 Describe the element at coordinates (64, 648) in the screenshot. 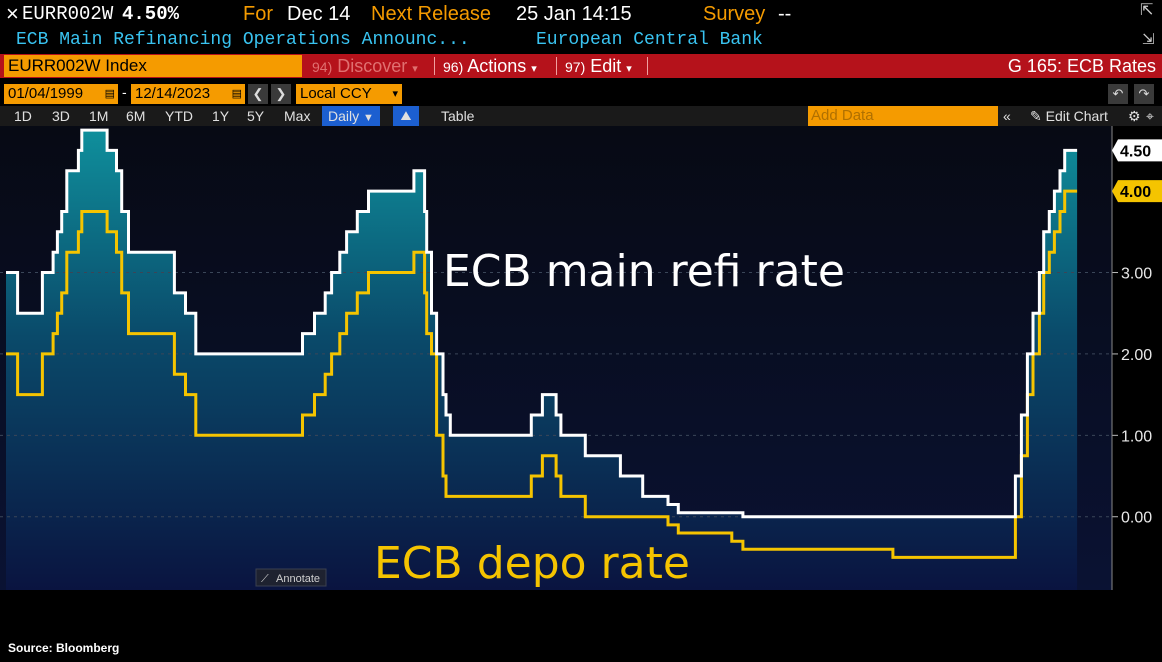

I see `source-note: Source: Bloomberg` at that location.